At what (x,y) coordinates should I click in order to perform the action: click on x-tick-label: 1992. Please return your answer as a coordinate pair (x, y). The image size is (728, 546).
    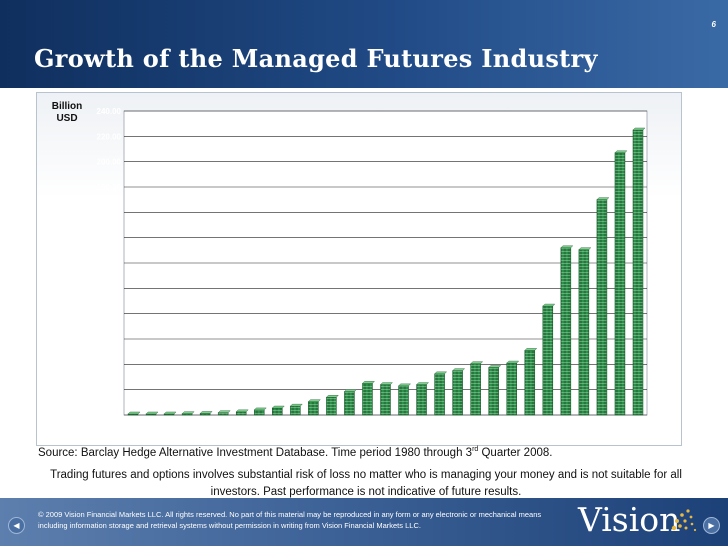
    Looking at the image, I should click on (349, 424).